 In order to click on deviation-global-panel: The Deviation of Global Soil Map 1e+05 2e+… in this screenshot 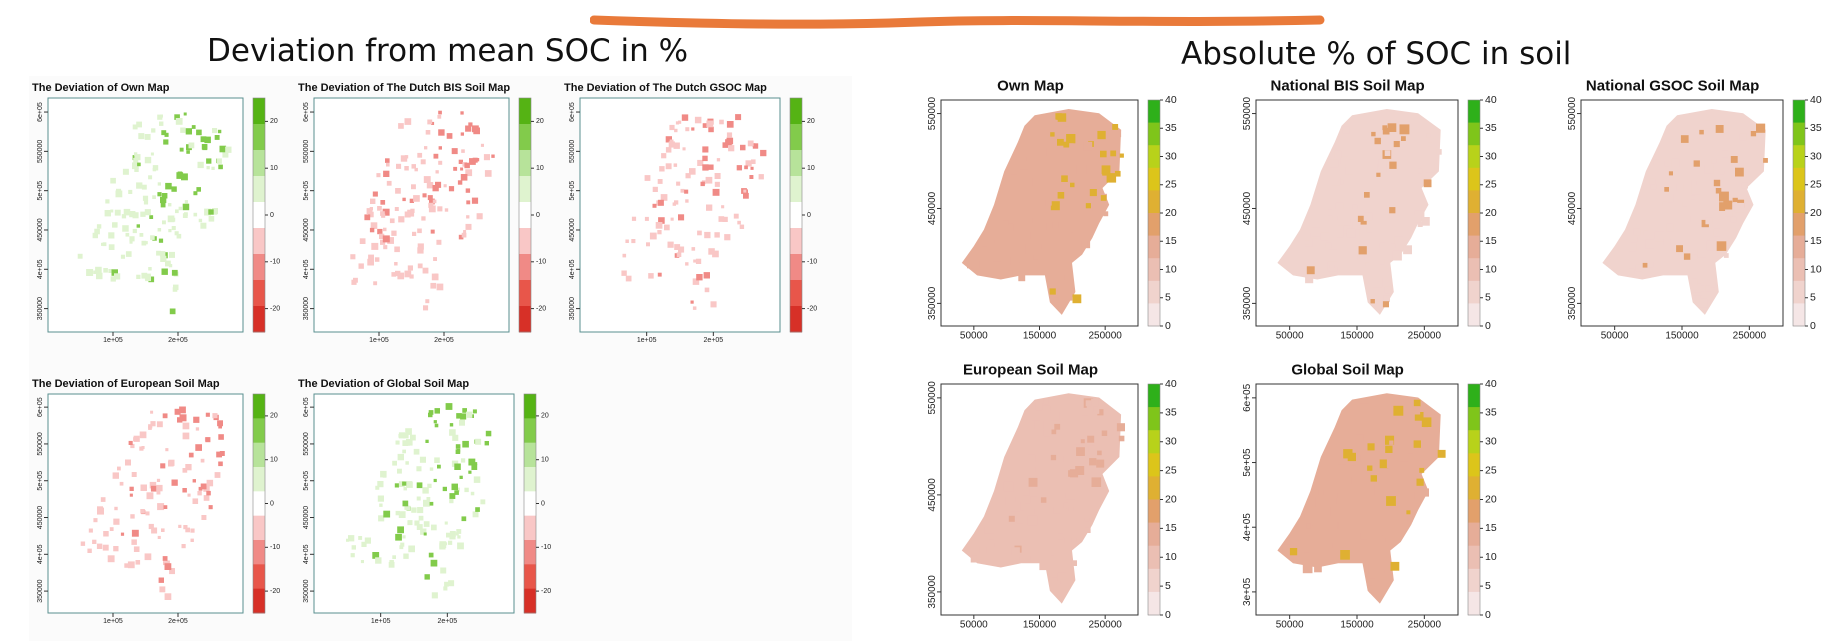, I will do `click(431, 506)`.